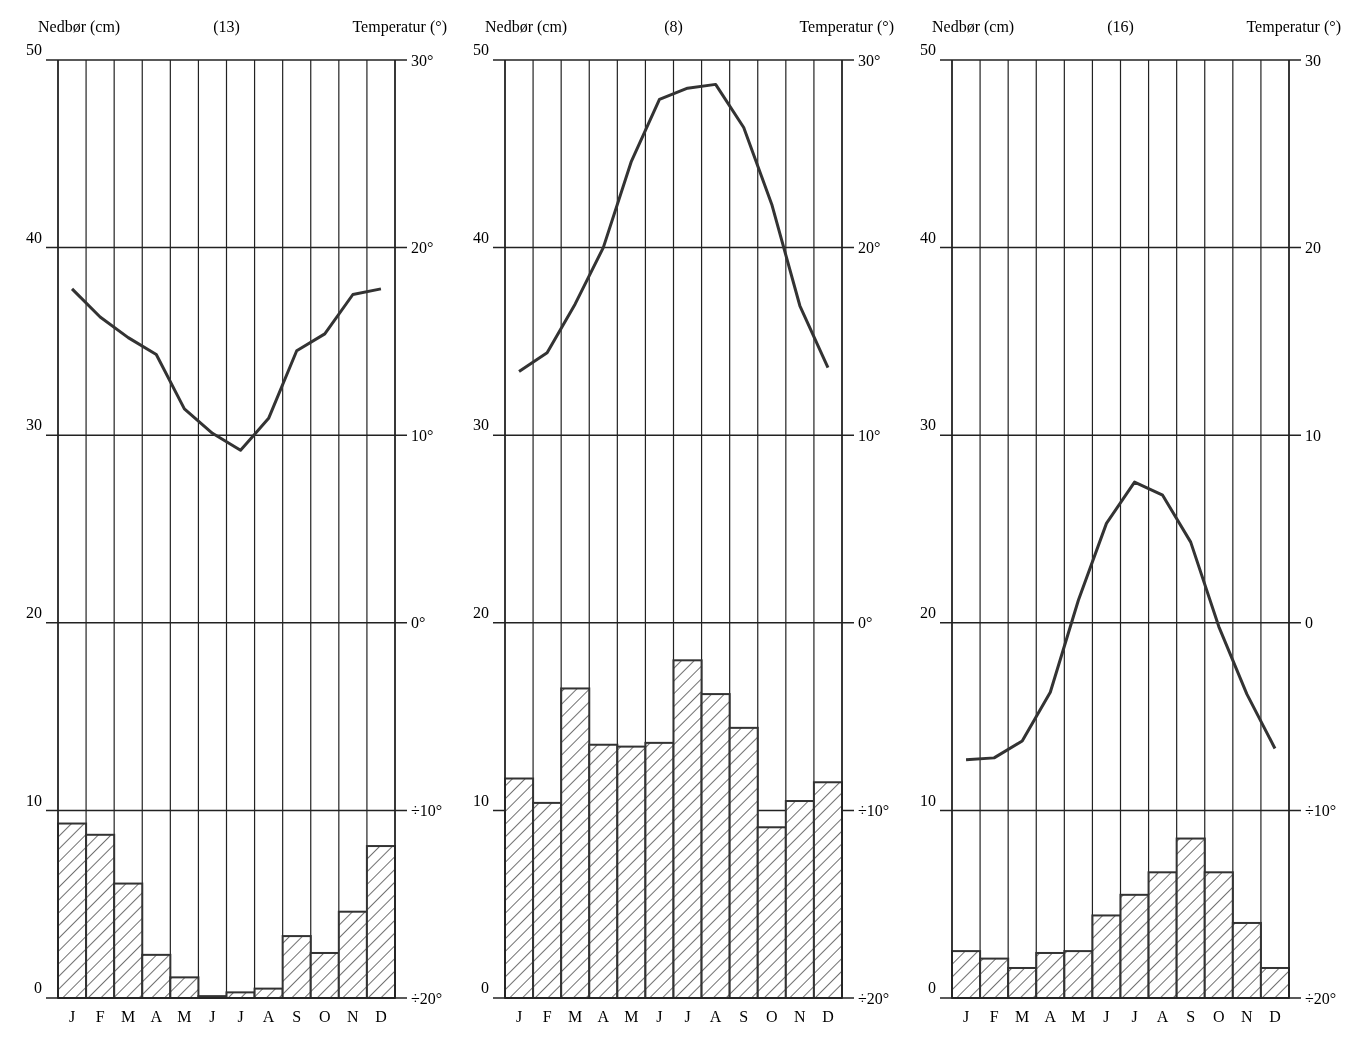 This screenshot has width=1359, height=1048. What do you see at coordinates (1309, 623) in the screenshot?
I see `y2-tick-label: 0` at bounding box center [1309, 623].